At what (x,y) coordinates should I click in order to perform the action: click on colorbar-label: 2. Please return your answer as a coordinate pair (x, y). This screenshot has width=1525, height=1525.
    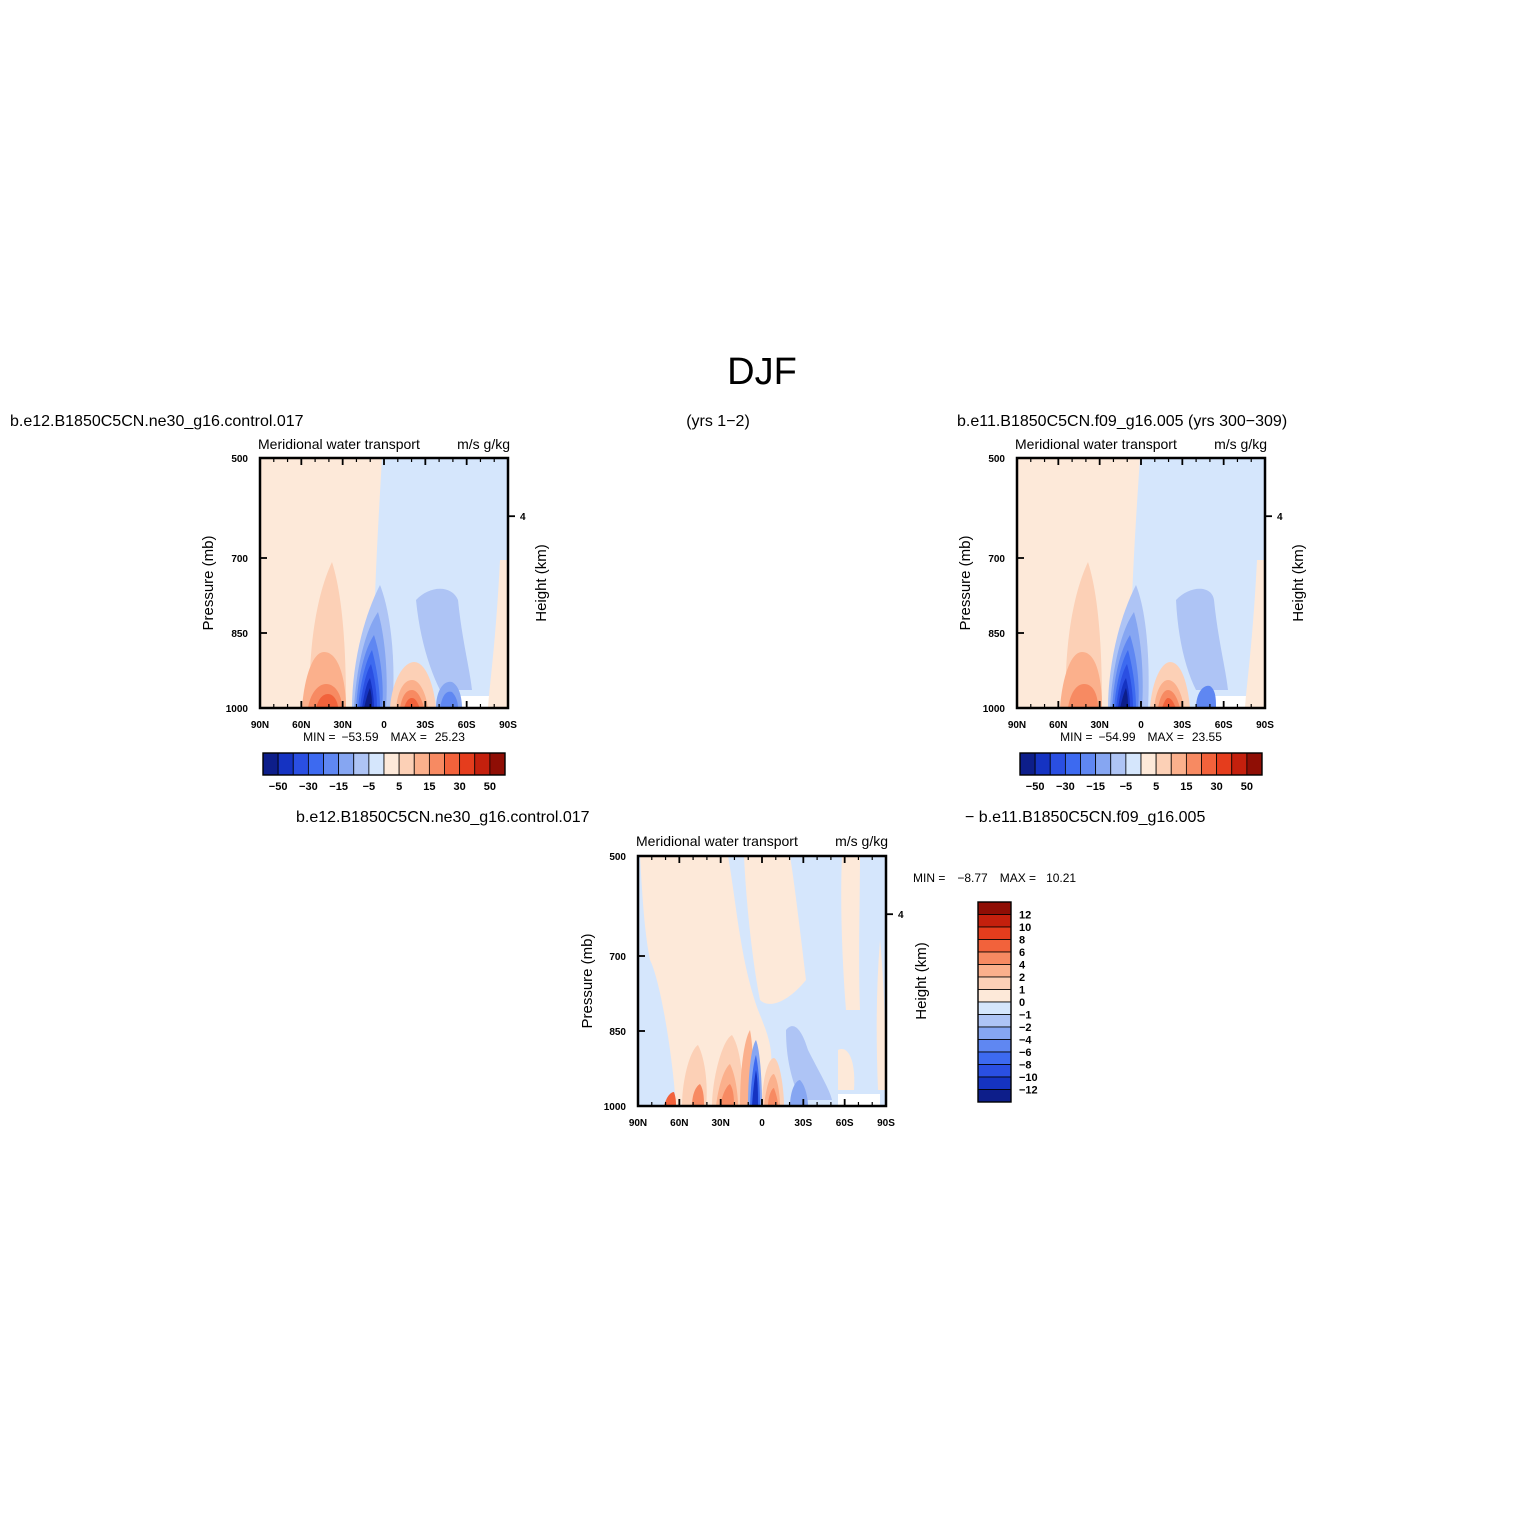
    Looking at the image, I should click on (1022, 978).